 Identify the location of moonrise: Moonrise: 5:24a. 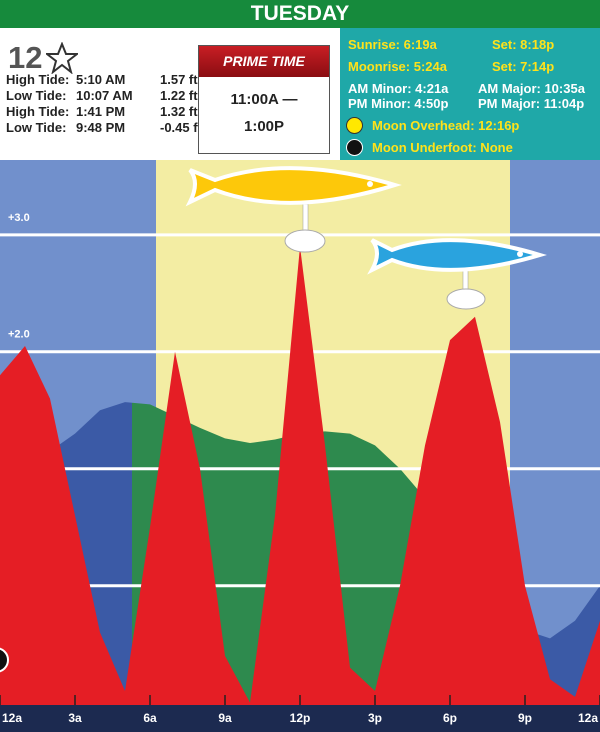
(397, 66).